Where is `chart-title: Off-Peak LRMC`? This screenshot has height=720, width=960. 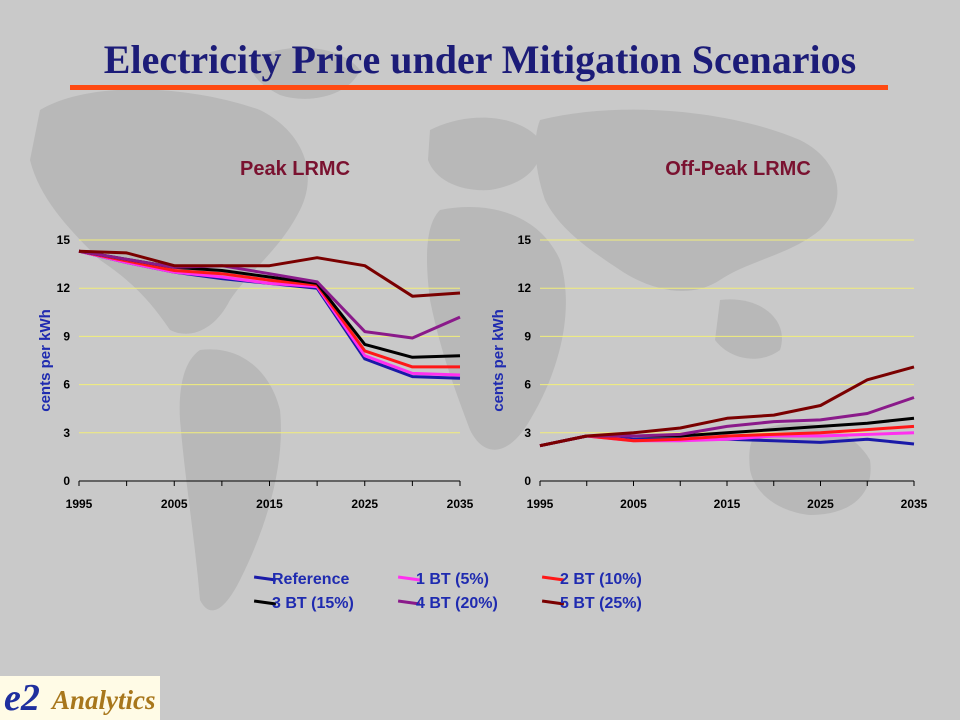
chart-title: Off-Peak LRMC is located at coordinates (738, 169).